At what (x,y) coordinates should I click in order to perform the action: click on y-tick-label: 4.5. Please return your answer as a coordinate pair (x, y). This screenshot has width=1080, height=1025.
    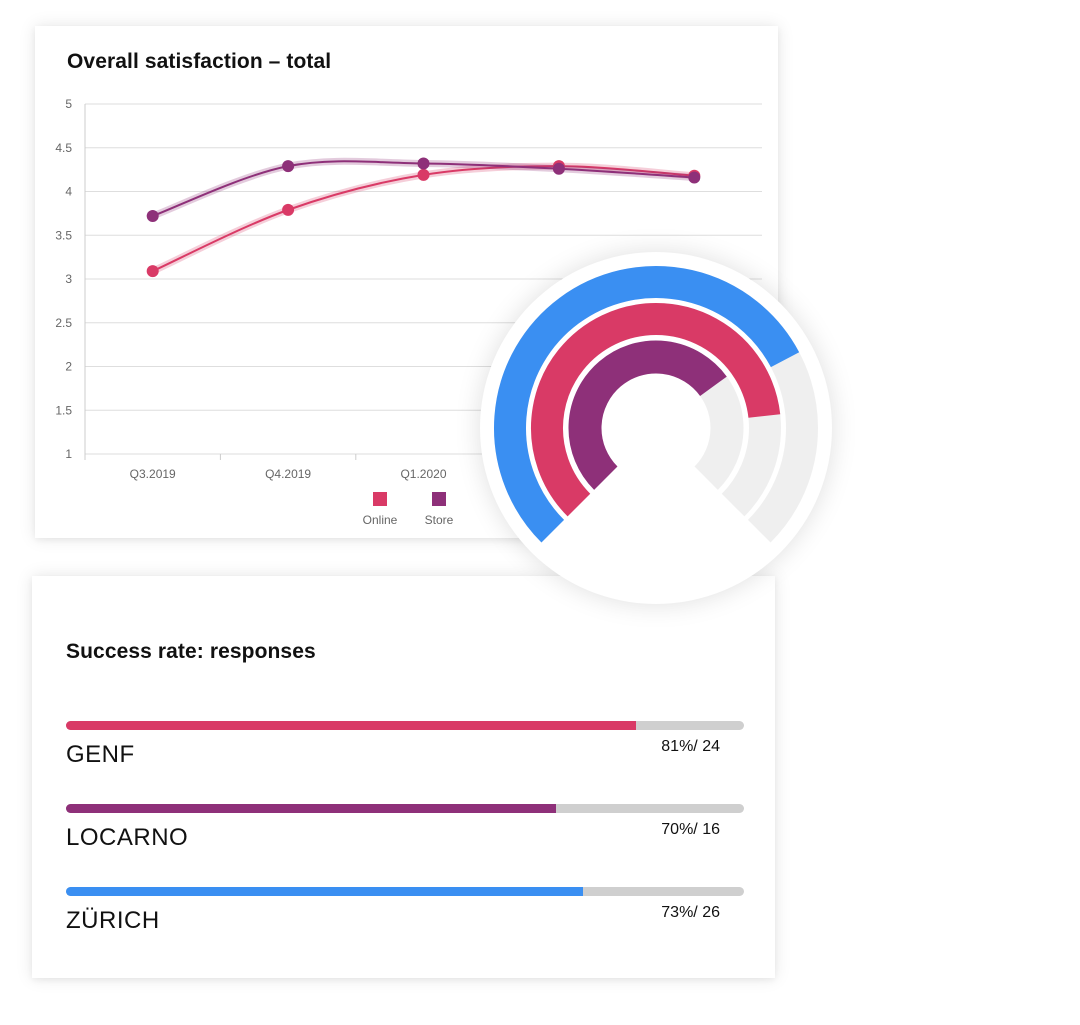
    Looking at the image, I should click on (63, 148).